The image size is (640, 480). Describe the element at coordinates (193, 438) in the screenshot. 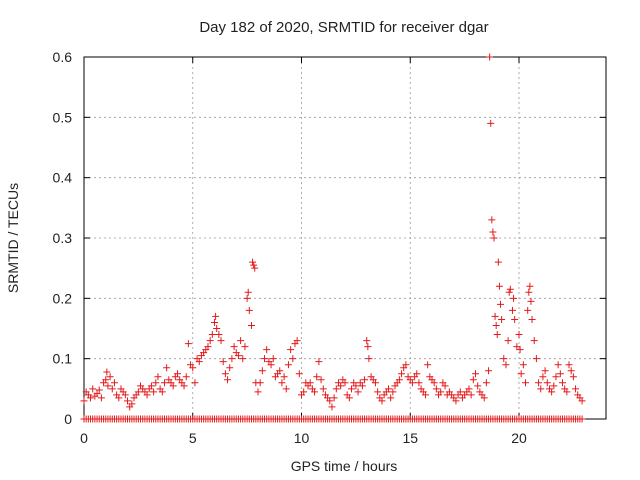

I see `x-tick-label: 5` at that location.